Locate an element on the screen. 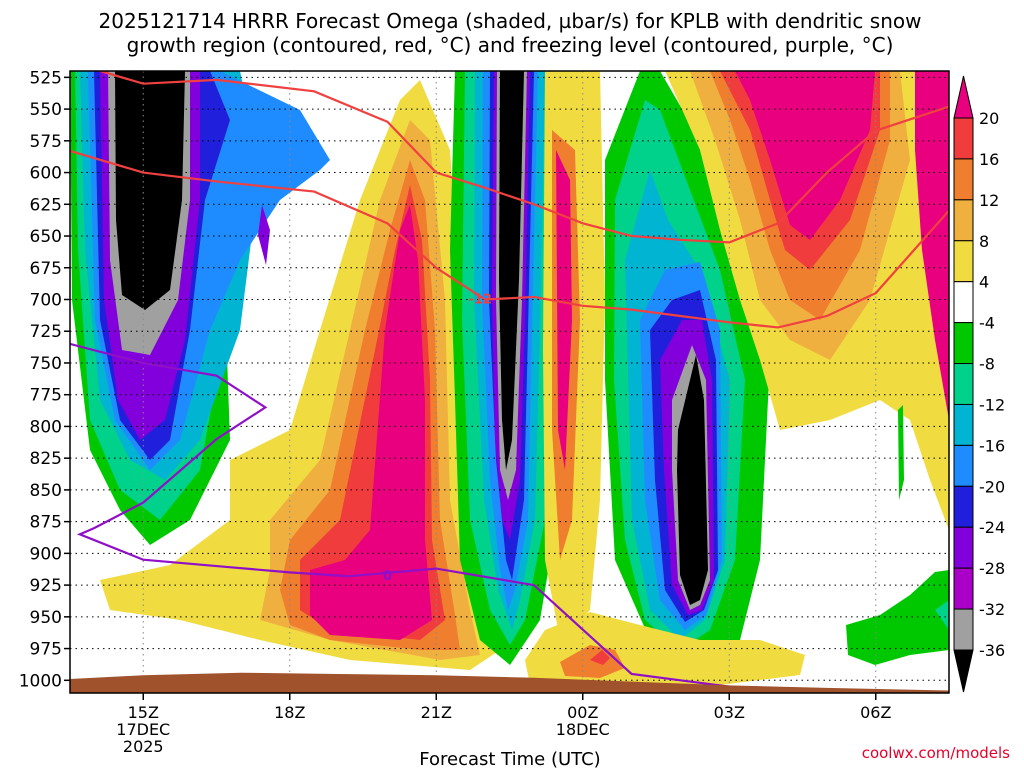 The width and height of the screenshot is (1024, 768). omega-fill-mid-black is located at coordinates (511, 270).